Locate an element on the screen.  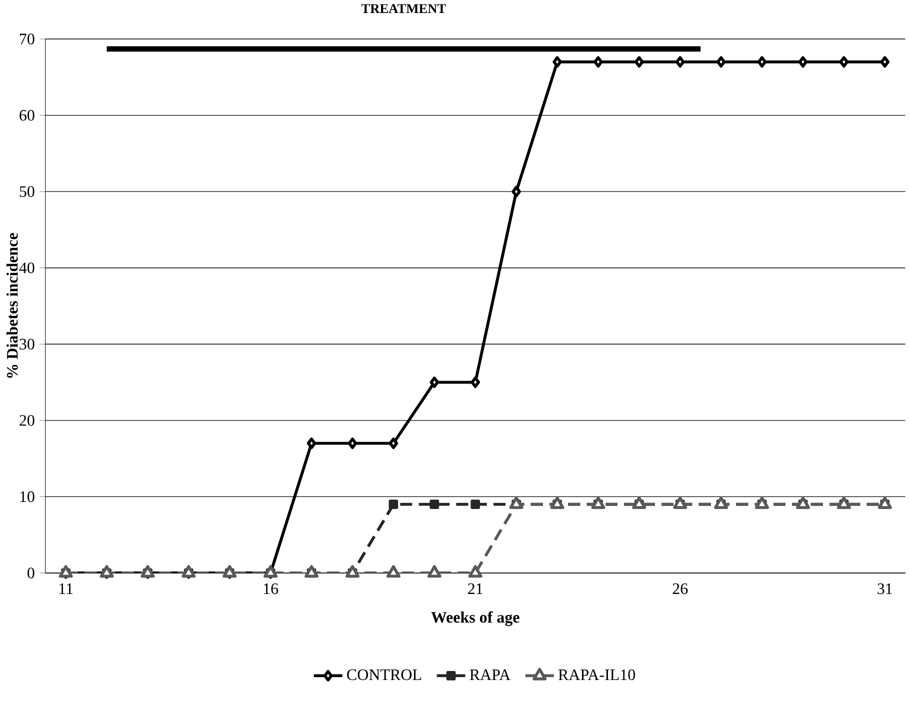
y-tick-label: 50 is located at coordinates (27, 191).